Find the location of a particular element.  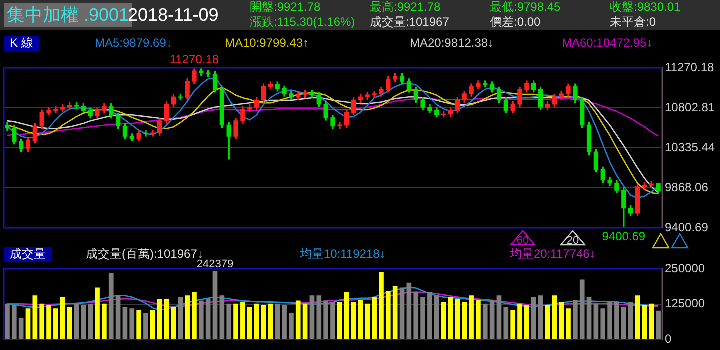

text: 收盤:9830.01 is located at coordinates (645, 7).